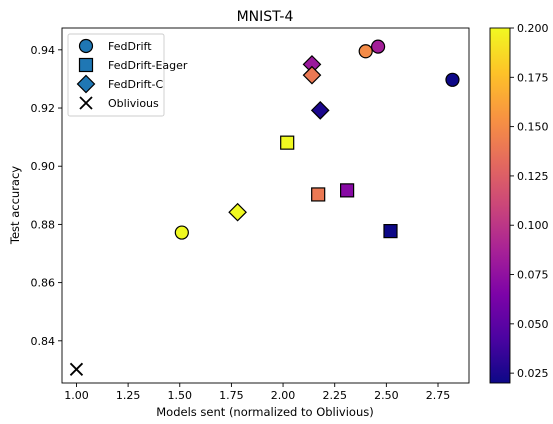 Image resolution: width=553 pixels, height=424 pixels. What do you see at coordinates (128, 395) in the screenshot?
I see `x-tick-label: 1.25` at bounding box center [128, 395].